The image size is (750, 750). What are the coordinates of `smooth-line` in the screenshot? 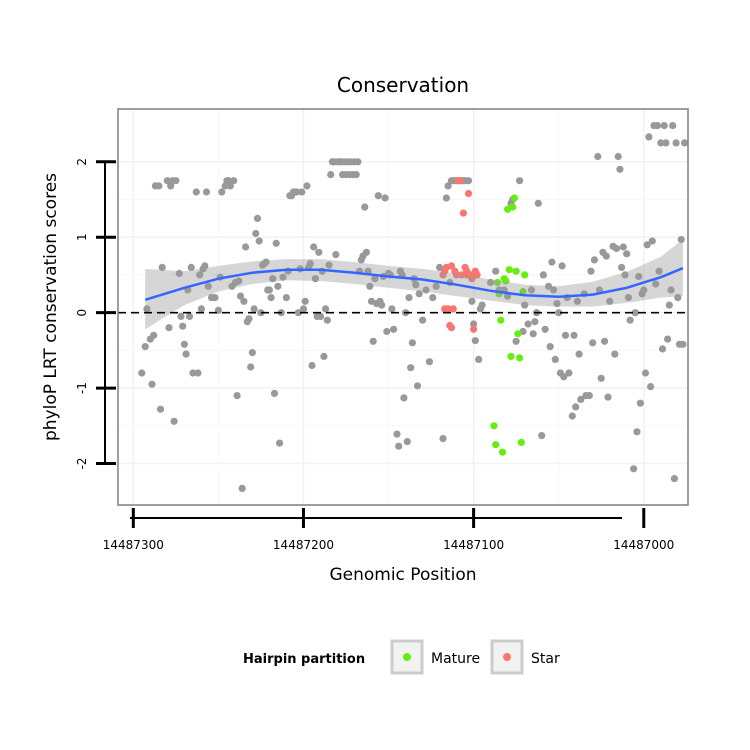 It's located at (414, 284).